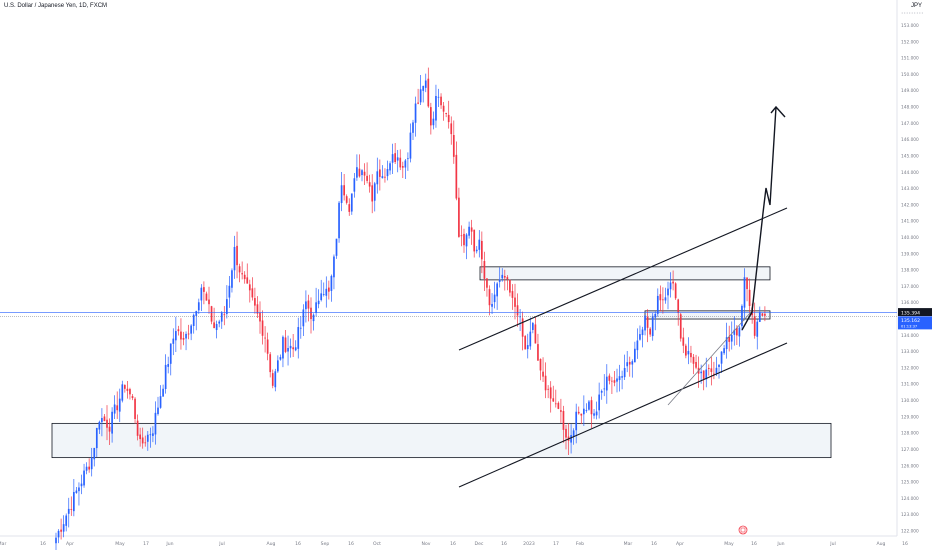 The image size is (932, 550). What do you see at coordinates (909, 326) in the screenshot?
I see `price-label-countdown: 01:13:37` at bounding box center [909, 326].